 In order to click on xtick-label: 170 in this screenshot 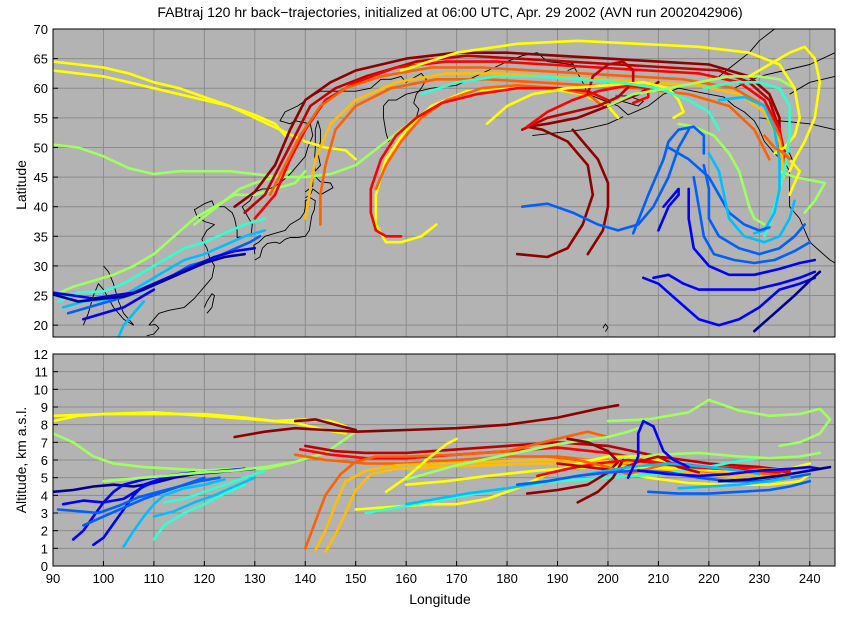, I will do `click(457, 578)`.